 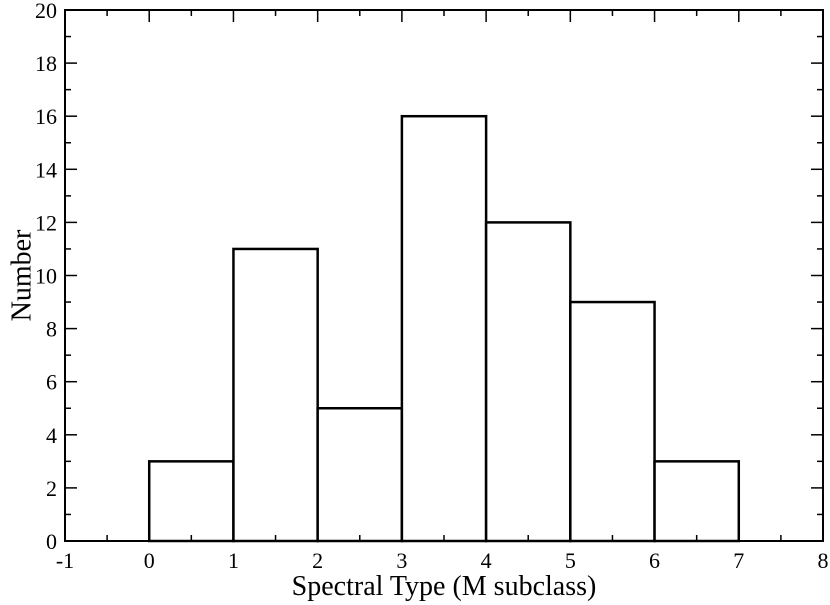 What do you see at coordinates (51, 435) in the screenshot?
I see `y-tick-label: 4` at bounding box center [51, 435].